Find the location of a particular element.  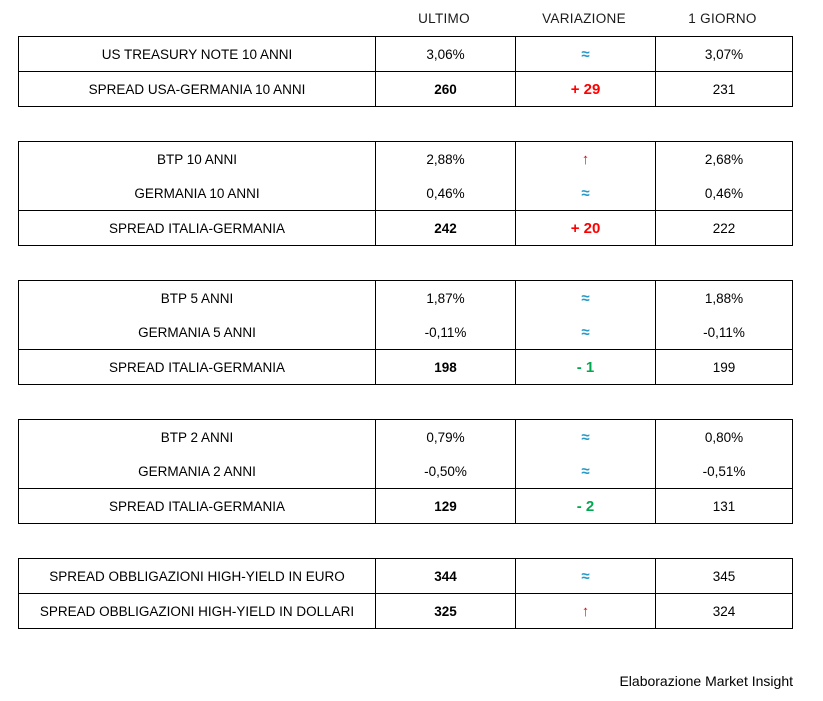

giorno-value: -0,11% is located at coordinates (723, 332).